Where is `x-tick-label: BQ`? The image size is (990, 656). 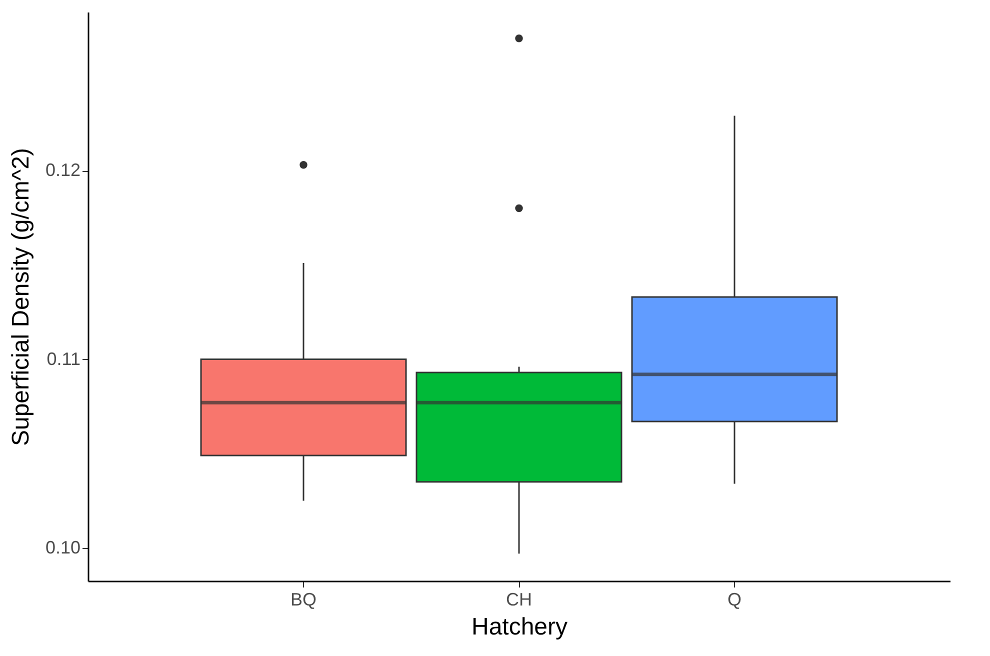 x-tick-label: BQ is located at coordinates (303, 600).